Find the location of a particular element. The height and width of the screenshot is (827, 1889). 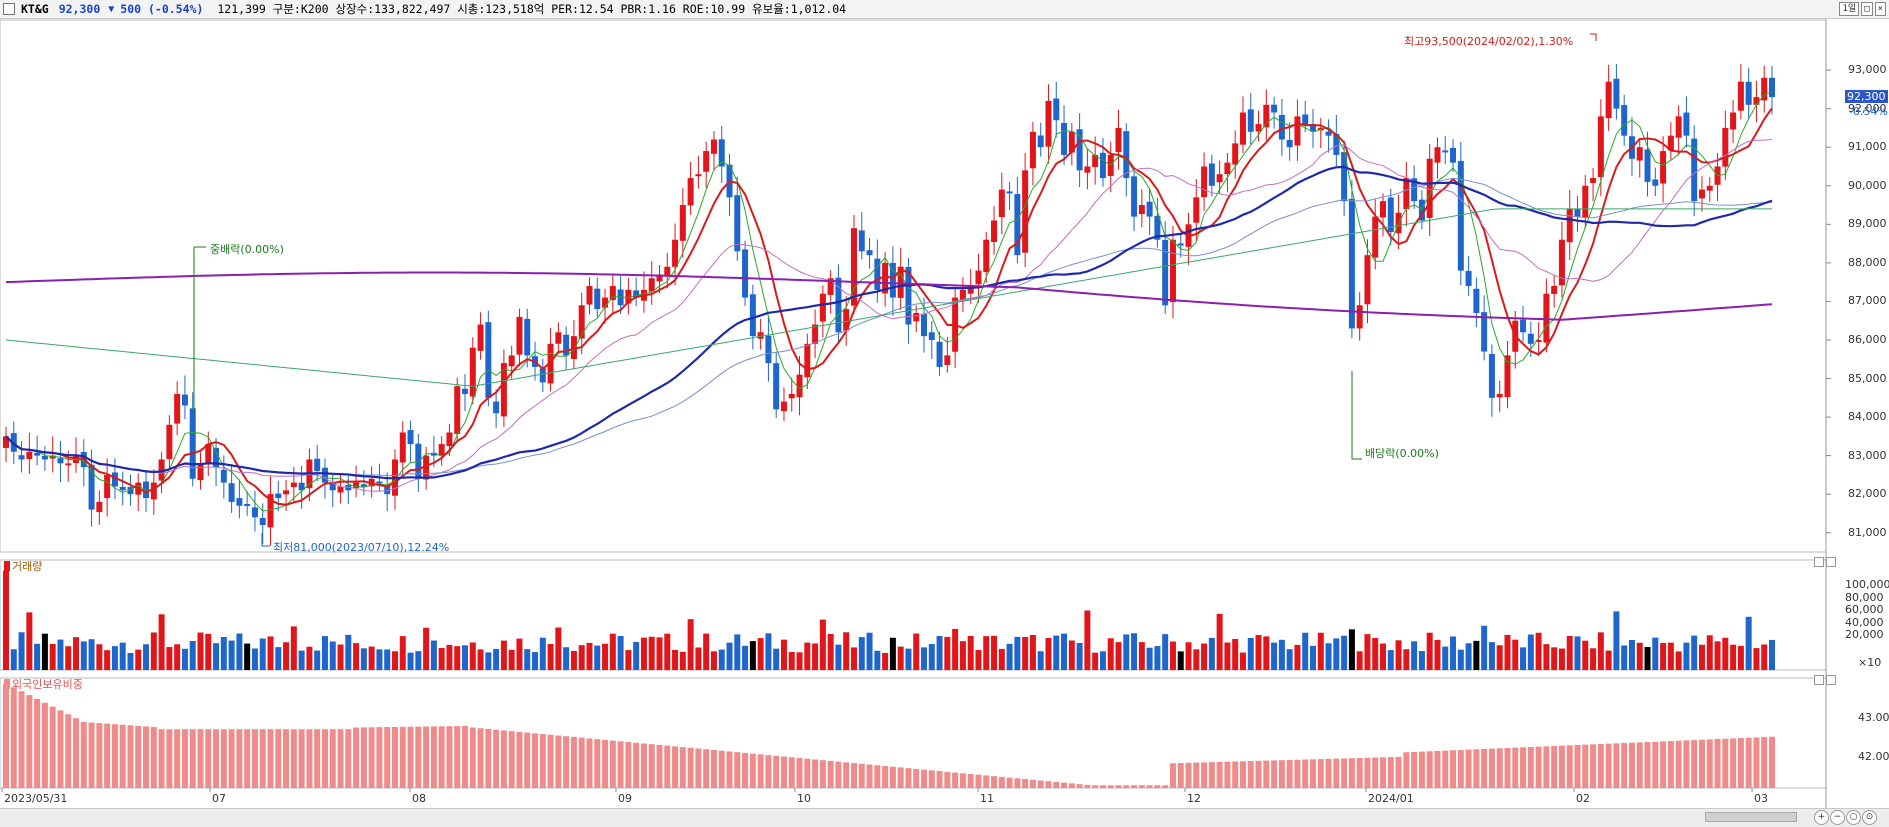

close-icon: × is located at coordinates (1880, 9).